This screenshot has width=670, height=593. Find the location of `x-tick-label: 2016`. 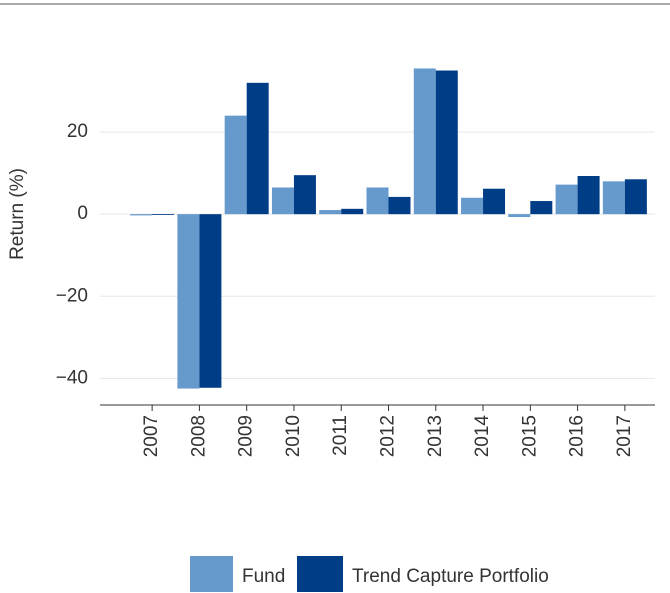

x-tick-label: 2016 is located at coordinates (577, 436).